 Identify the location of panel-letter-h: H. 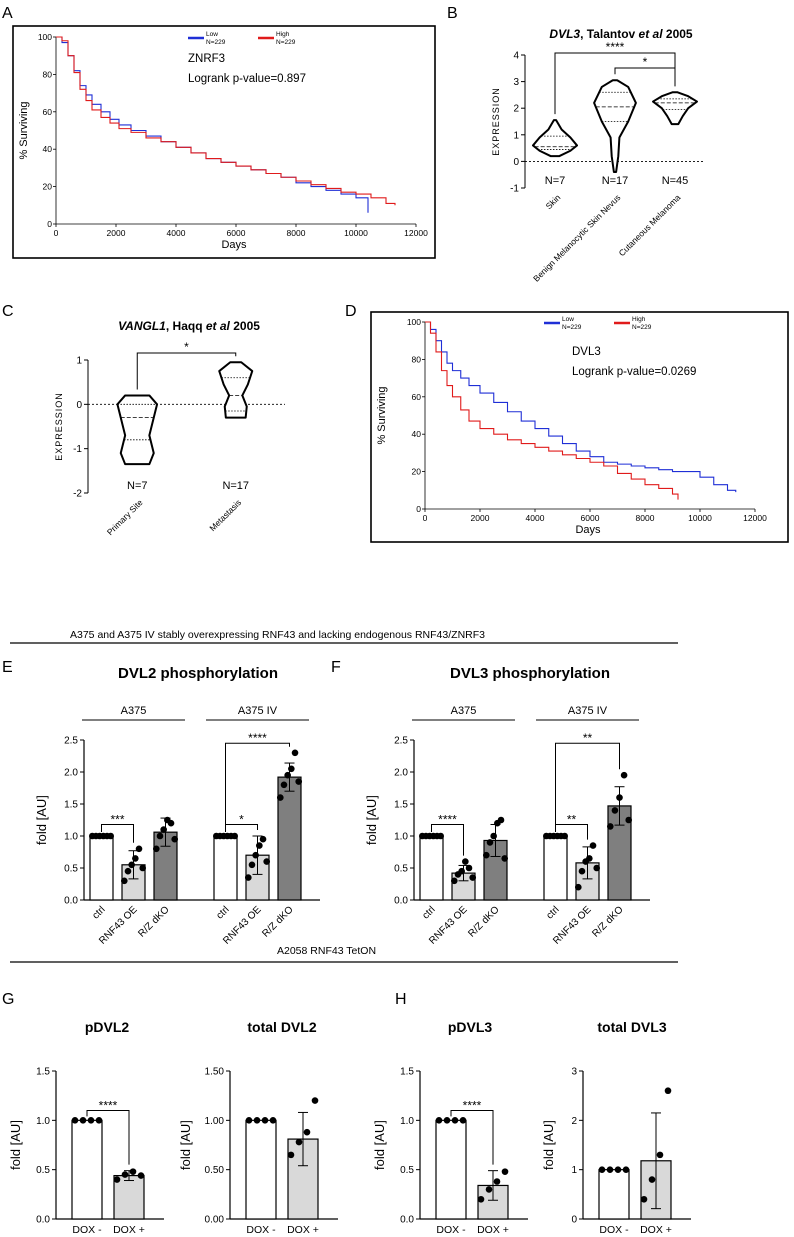
(401, 999).